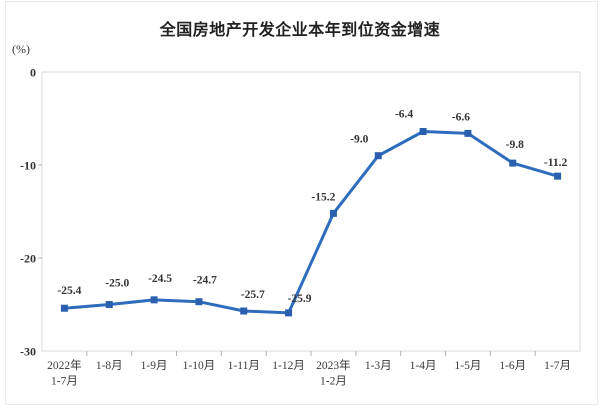 The width and height of the screenshot is (600, 413). Describe the element at coordinates (69, 291) in the screenshot. I see `data-point-label: -25.4` at that location.